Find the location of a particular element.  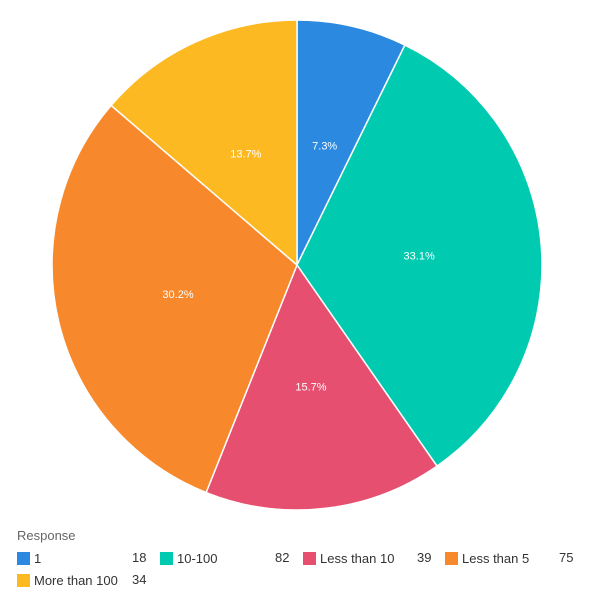

legend-count: 39 is located at coordinates (424, 557).